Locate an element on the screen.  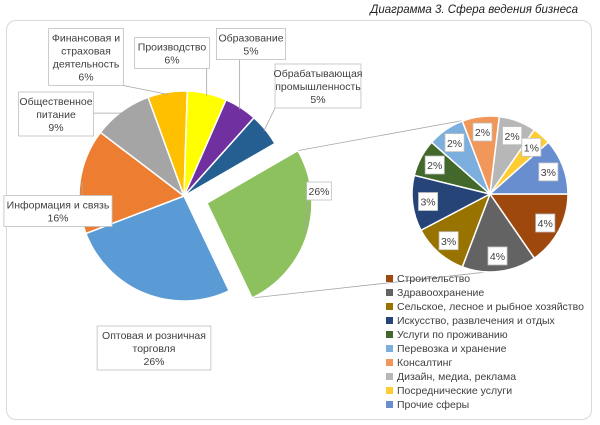
secondary-строительство-label-box is located at coordinates (545, 223).